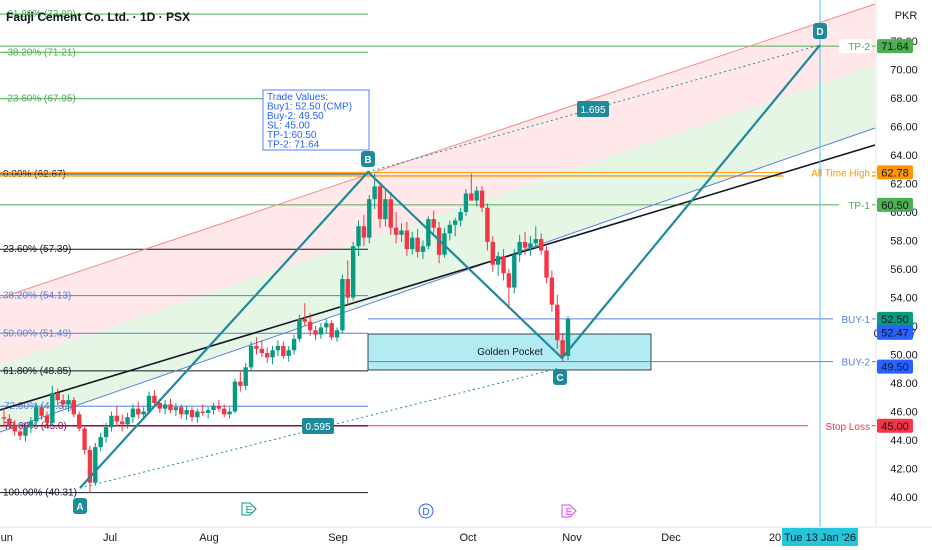 This screenshot has width=932, height=550. Describe the element at coordinates (37, 296) in the screenshot. I see `fib-label-5: 38.20% (54.13)` at that location.